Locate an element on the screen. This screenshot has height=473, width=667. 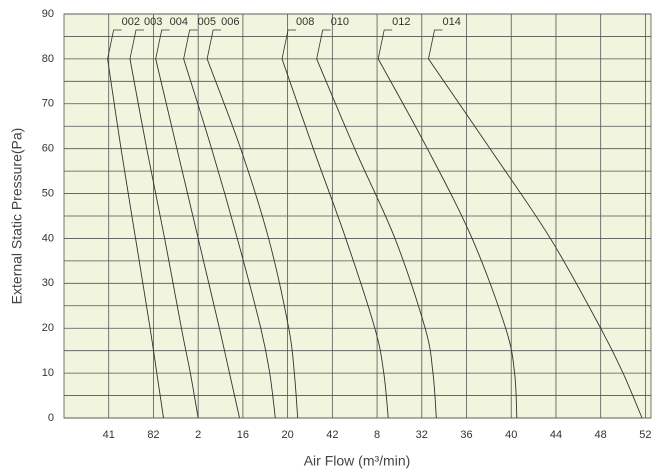
curve-label: 005 is located at coordinates (207, 22).